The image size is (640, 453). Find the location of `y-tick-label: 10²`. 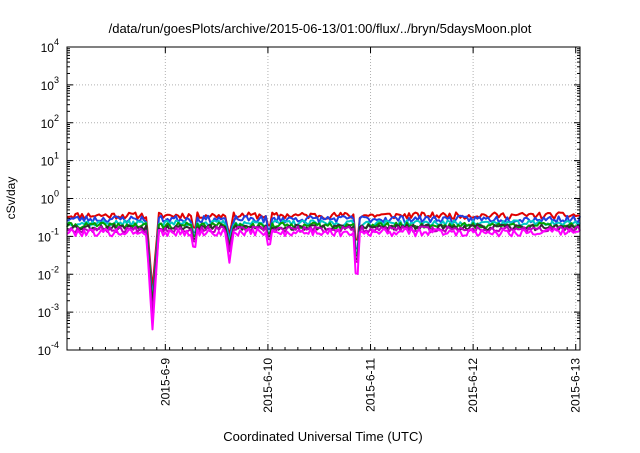

y-tick-label: 10² is located at coordinates (50, 122).